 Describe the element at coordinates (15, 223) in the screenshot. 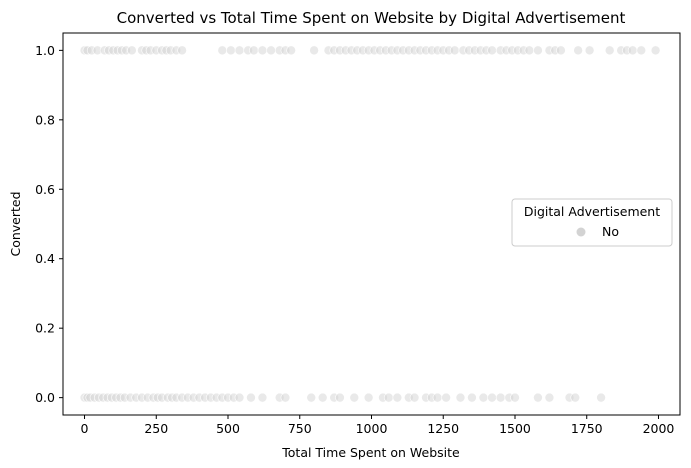

I see `y-axis-label: Converted` at that location.